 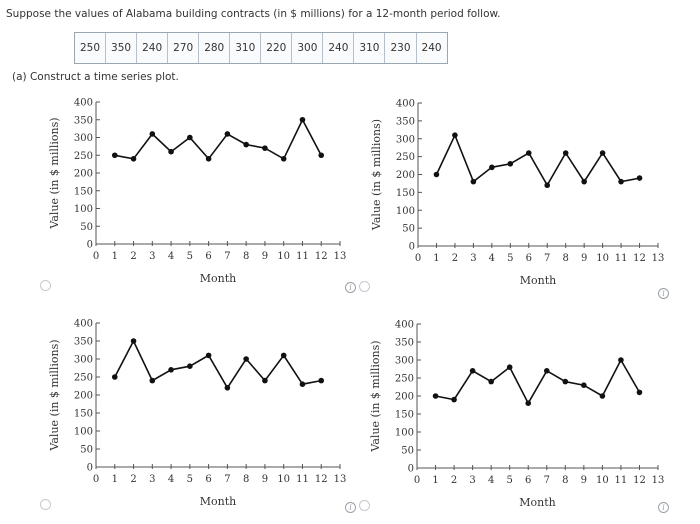 What do you see at coordinates (83, 138) in the screenshot?
I see `y-tick-label: 300` at bounding box center [83, 138].